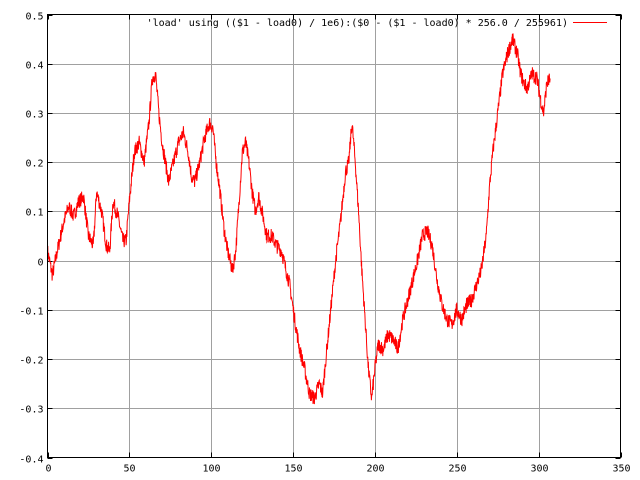 The width and height of the screenshot is (640, 480). Describe the element at coordinates (31, 312) in the screenshot. I see `y-tick-label: -0.1` at that location.